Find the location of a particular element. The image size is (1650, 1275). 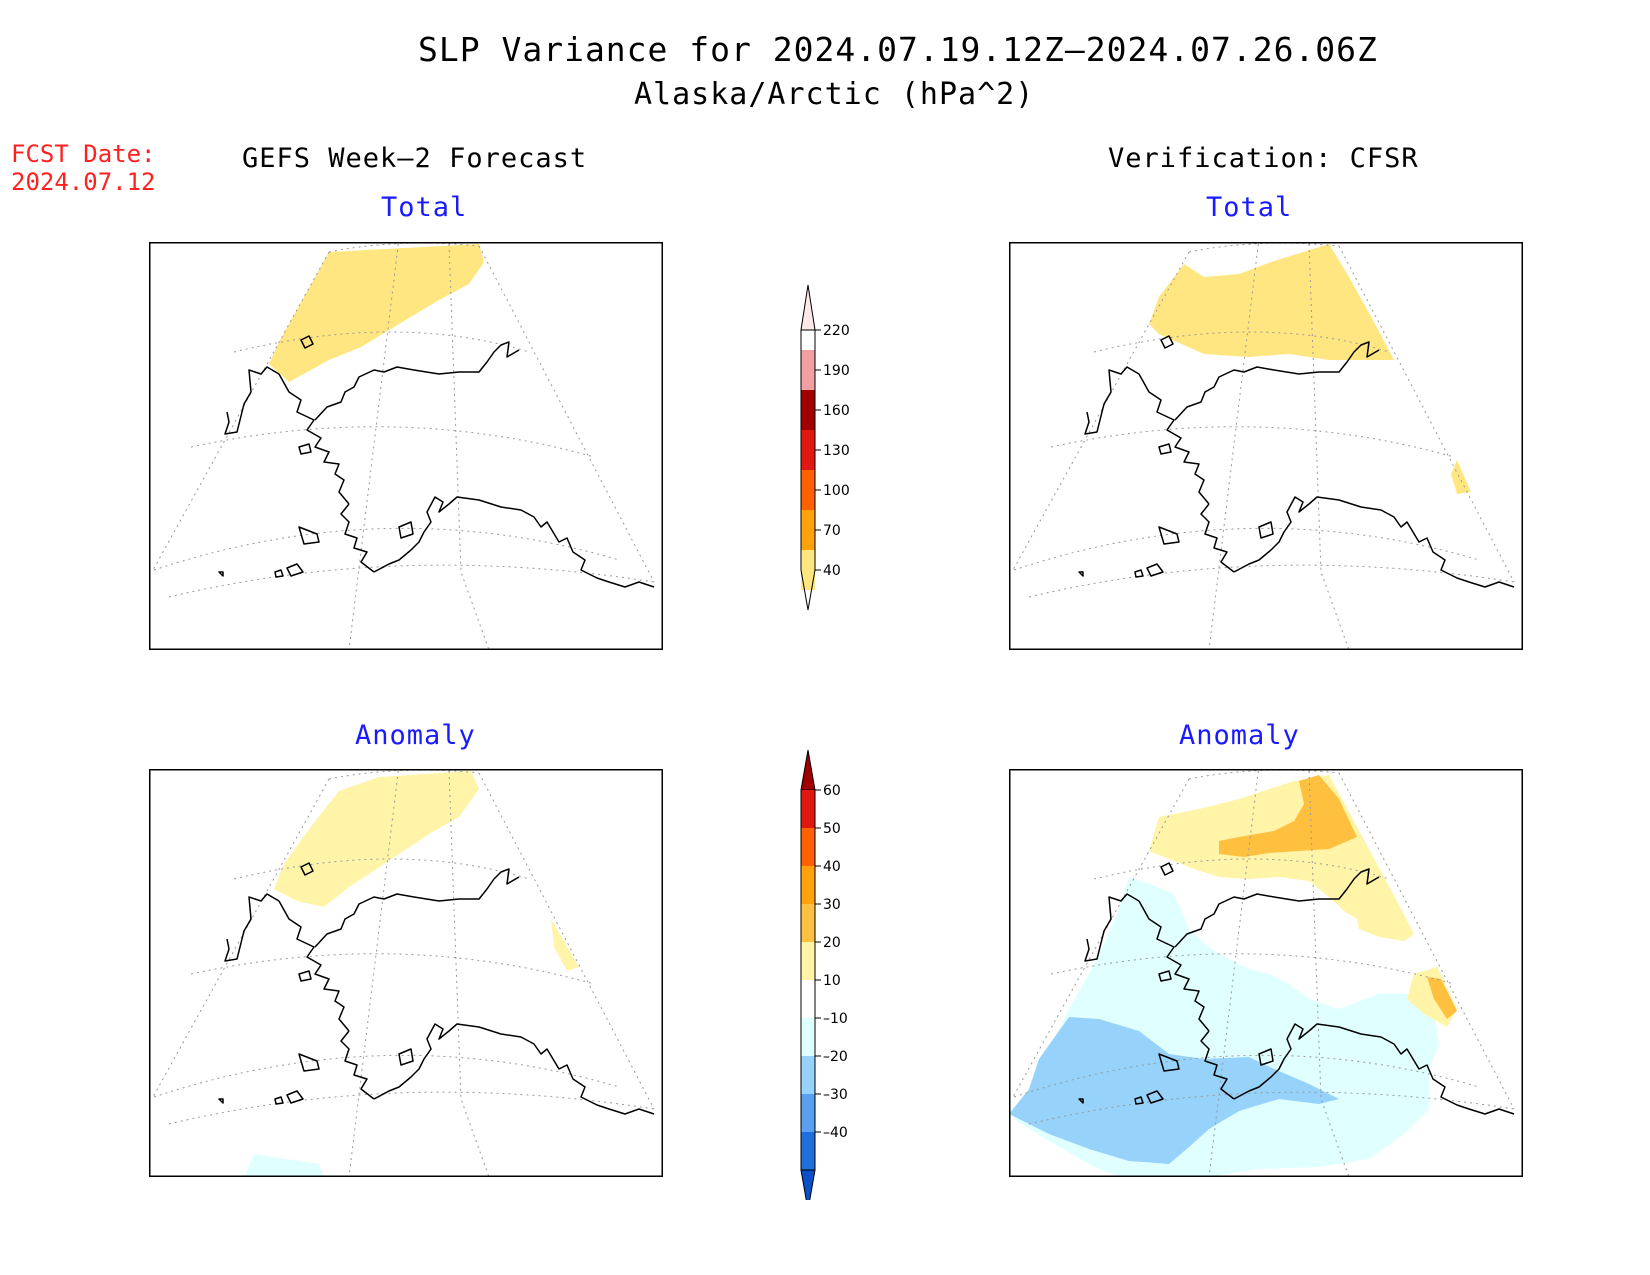

total-colorbar: 40 70 100 130 160 190 220 is located at coordinates (825, 447).